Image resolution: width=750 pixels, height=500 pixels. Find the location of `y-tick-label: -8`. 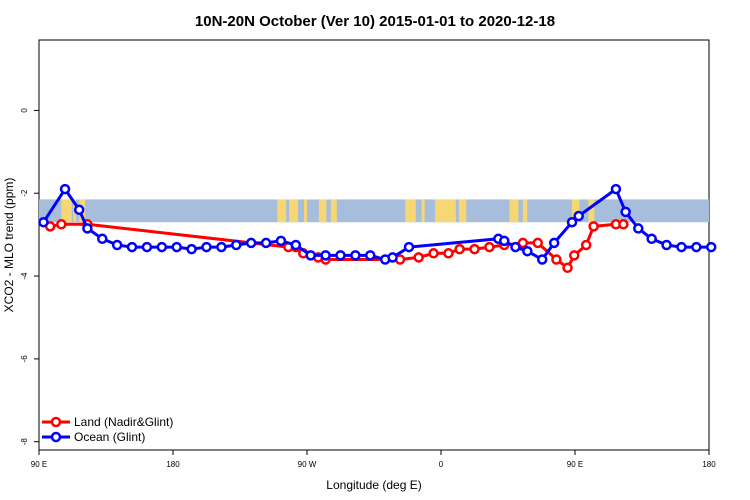

y-tick-label: -8 is located at coordinates (24, 442).